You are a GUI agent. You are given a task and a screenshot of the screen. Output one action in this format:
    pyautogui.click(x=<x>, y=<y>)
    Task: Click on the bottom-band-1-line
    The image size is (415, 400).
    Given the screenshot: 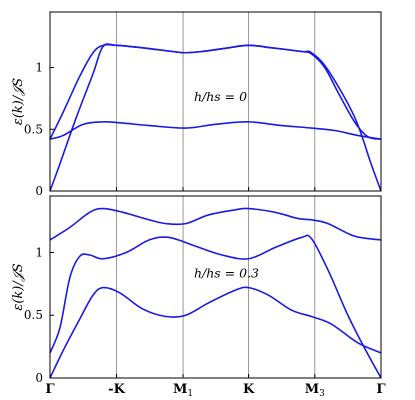 What is the action you would take?
    pyautogui.click(x=215, y=224)
    